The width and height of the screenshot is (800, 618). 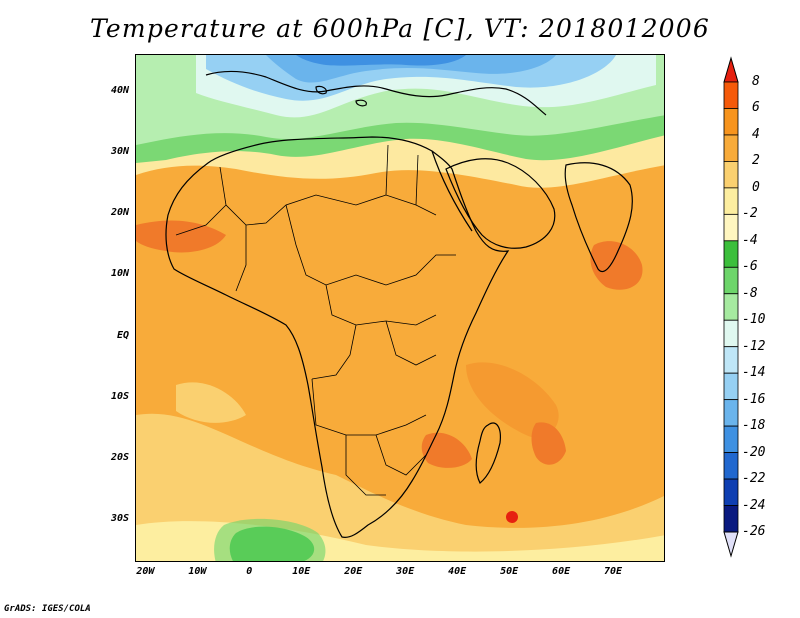 What do you see at coordinates (756, 81) in the screenshot?
I see `colorbar-label: 8` at bounding box center [756, 81].